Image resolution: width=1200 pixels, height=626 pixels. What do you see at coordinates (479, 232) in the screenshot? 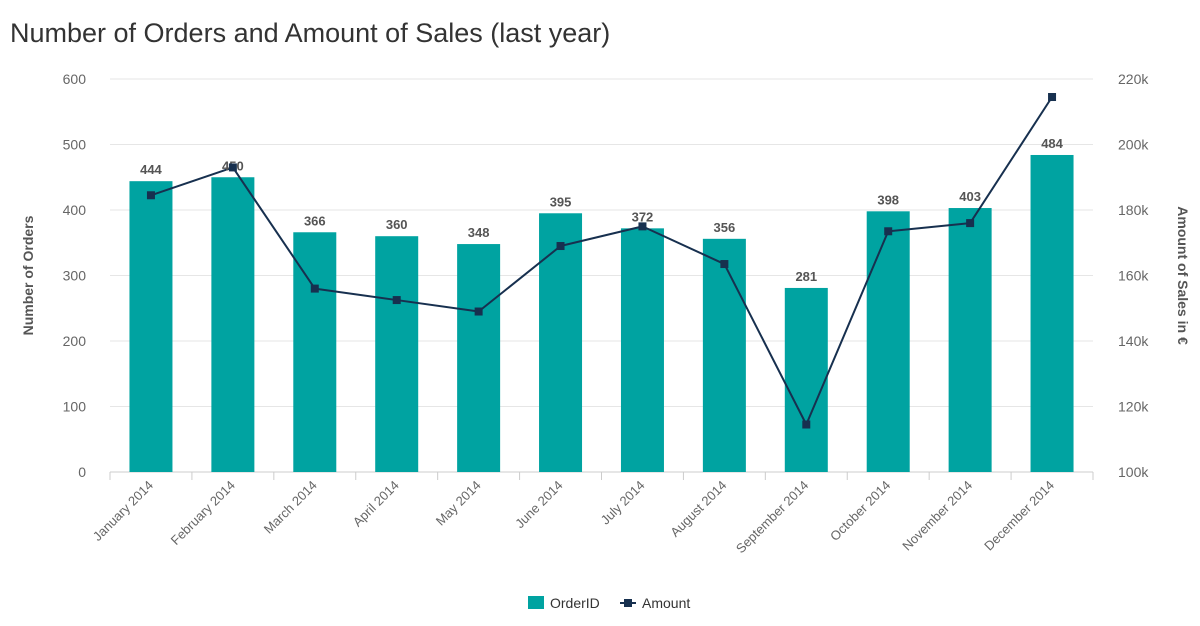
I see `bar-data-label: 348` at bounding box center [479, 232].